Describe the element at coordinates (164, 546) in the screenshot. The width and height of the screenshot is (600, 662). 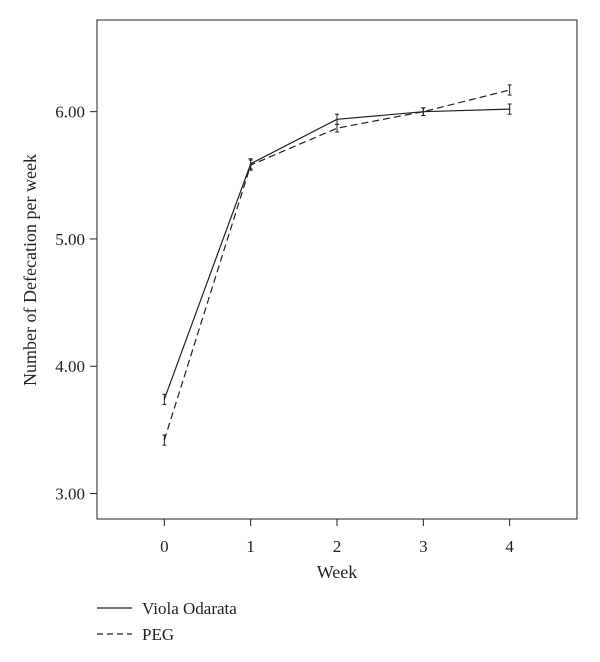
I see `x-tick-label: 0` at that location.